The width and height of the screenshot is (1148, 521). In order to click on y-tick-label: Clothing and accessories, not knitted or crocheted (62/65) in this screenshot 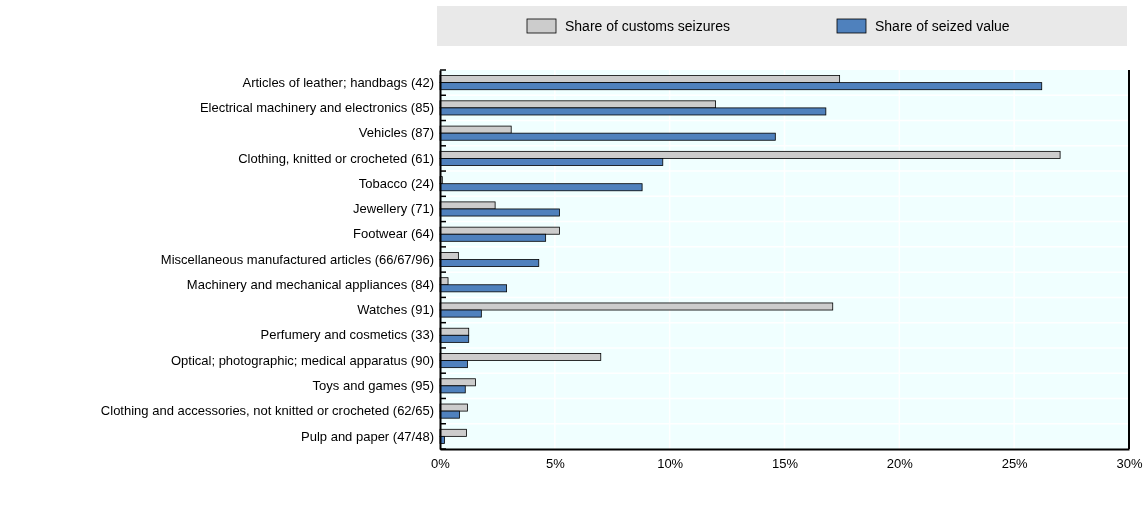, I will do `click(267, 411)`.